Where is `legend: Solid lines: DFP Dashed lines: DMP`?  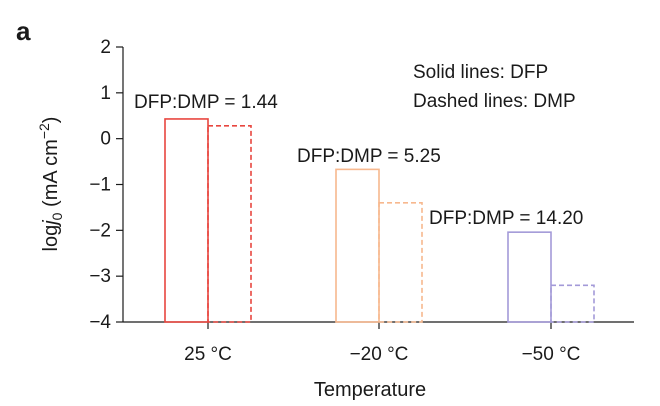 legend: Solid lines: DFP Dashed lines: DMP is located at coordinates (494, 87).